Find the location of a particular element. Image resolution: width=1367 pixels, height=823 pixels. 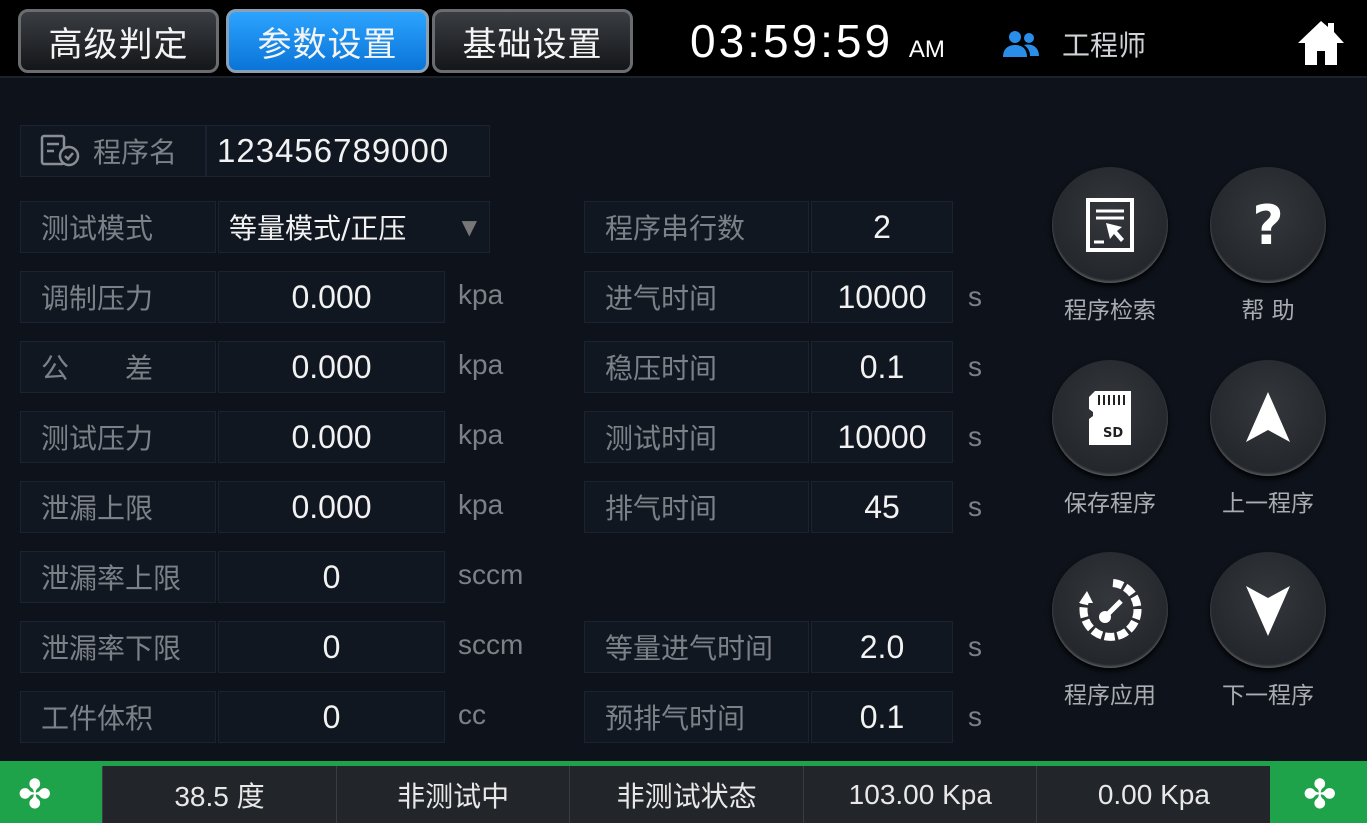

field-input: 2.0 is located at coordinates (882, 647).